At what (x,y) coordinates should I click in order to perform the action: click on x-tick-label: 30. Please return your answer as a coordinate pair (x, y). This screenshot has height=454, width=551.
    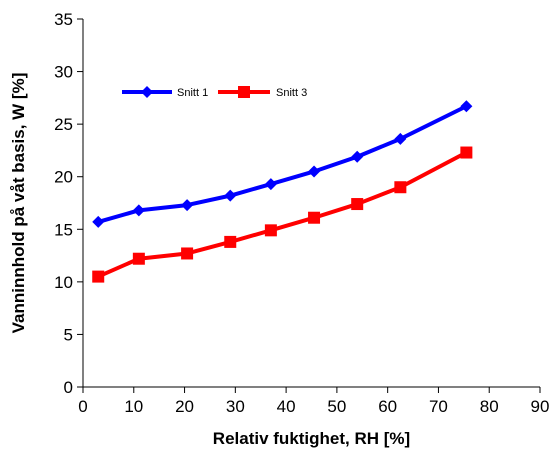
    Looking at the image, I should click on (235, 406).